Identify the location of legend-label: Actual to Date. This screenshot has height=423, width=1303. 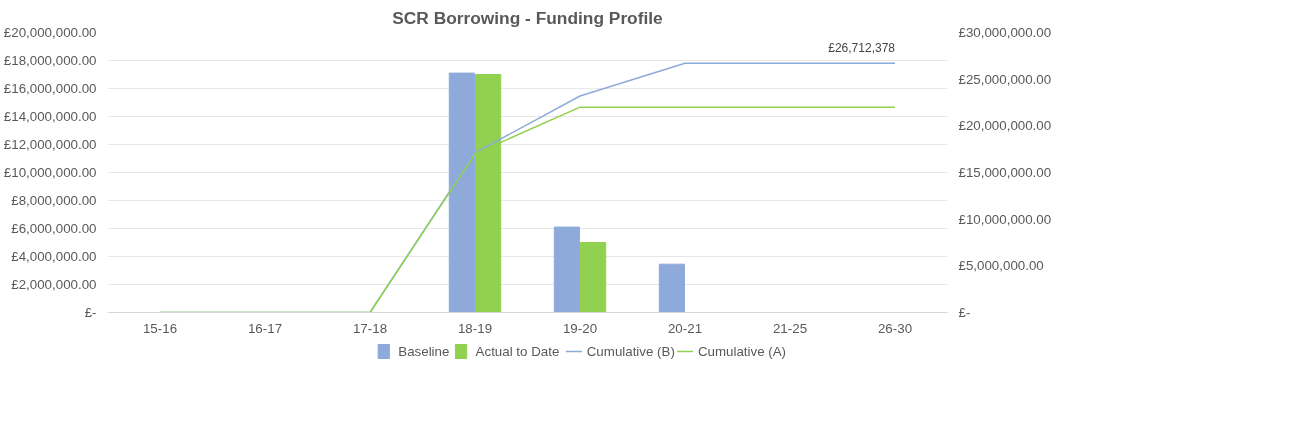
(517, 351).